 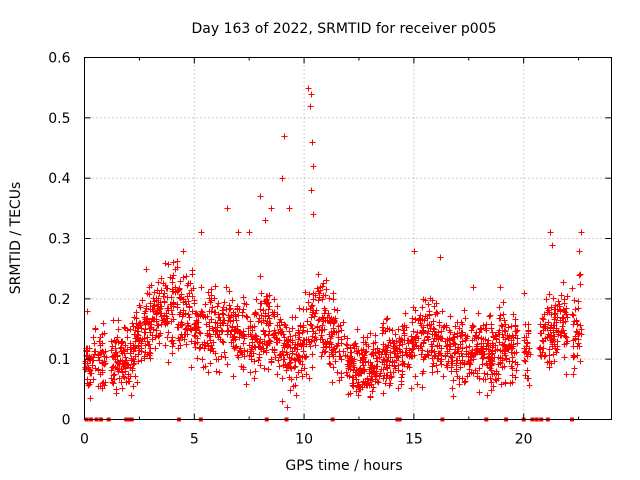 I want to click on y-tick-label: 0.3, so click(x=59, y=240).